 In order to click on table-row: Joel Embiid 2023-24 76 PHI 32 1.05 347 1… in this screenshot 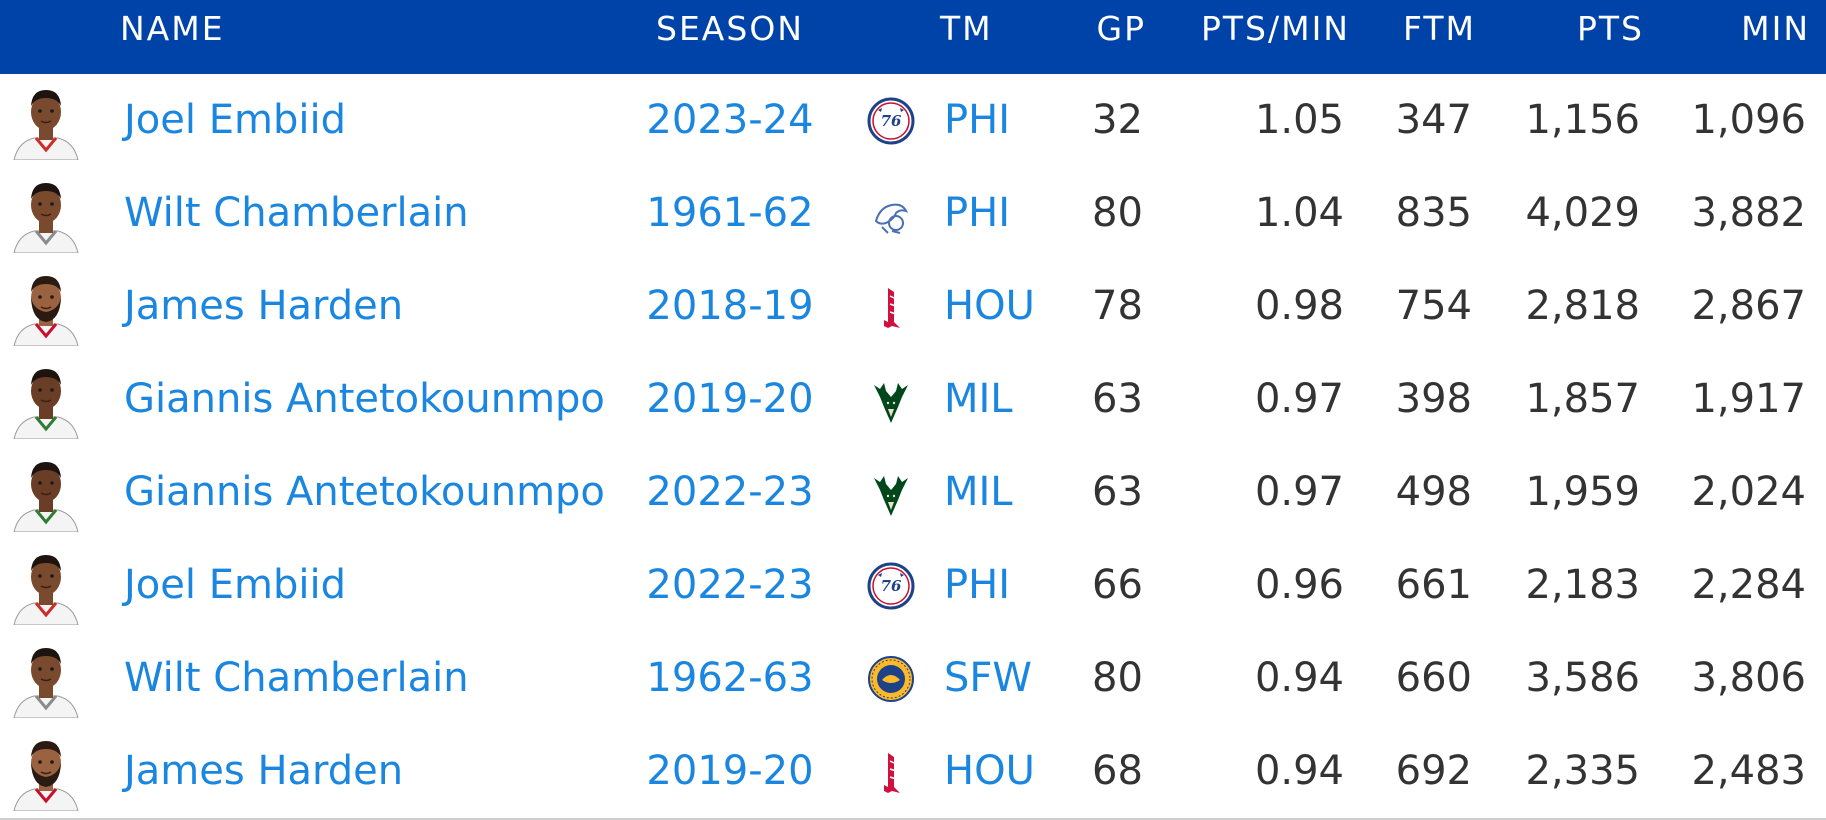, I will do `click(913, 121)`.